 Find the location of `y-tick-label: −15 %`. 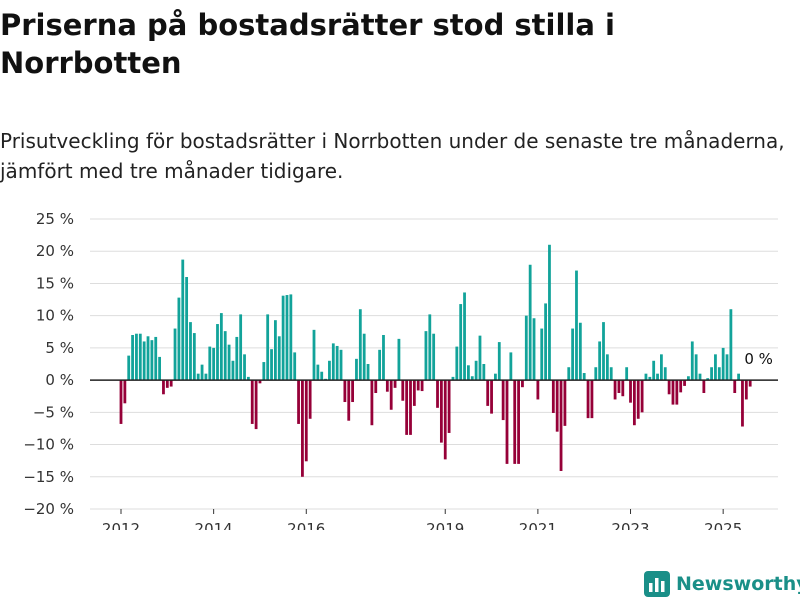

y-tick-label: −15 % is located at coordinates (48, 477).